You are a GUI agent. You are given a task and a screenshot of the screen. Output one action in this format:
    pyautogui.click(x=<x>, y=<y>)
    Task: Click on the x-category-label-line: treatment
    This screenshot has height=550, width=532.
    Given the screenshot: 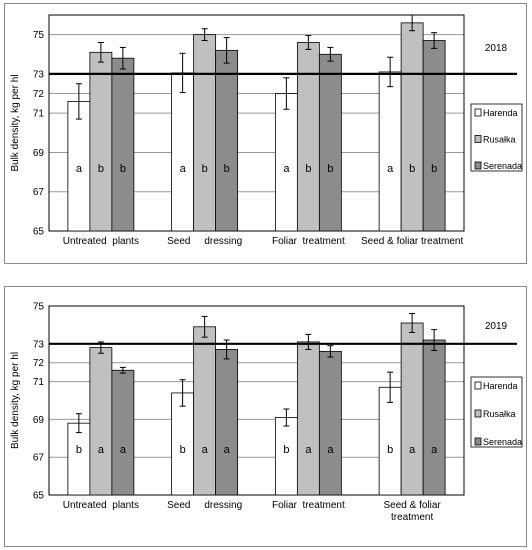 What is the action you would take?
    pyautogui.click(x=412, y=517)
    